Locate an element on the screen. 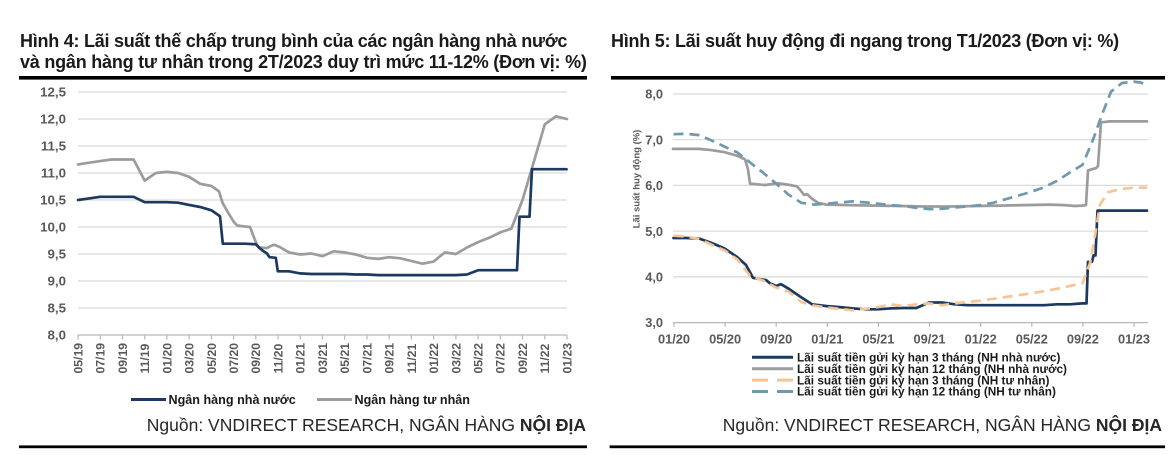  svg-text: 11,5 is located at coordinates (54, 146).